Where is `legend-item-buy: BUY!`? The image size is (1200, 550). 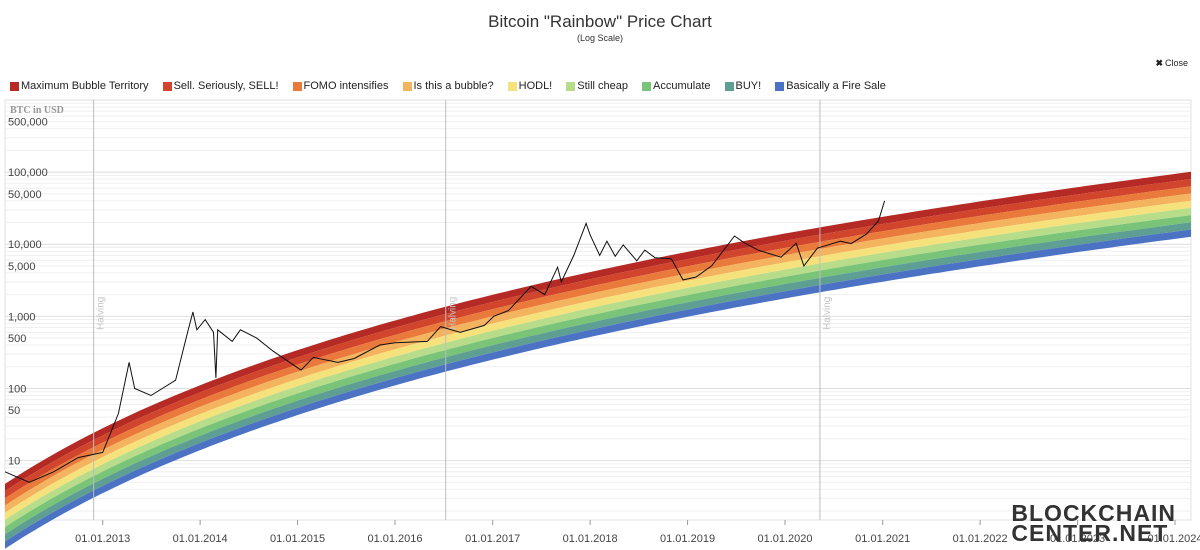
legend-item-buy: BUY! is located at coordinates (743, 86).